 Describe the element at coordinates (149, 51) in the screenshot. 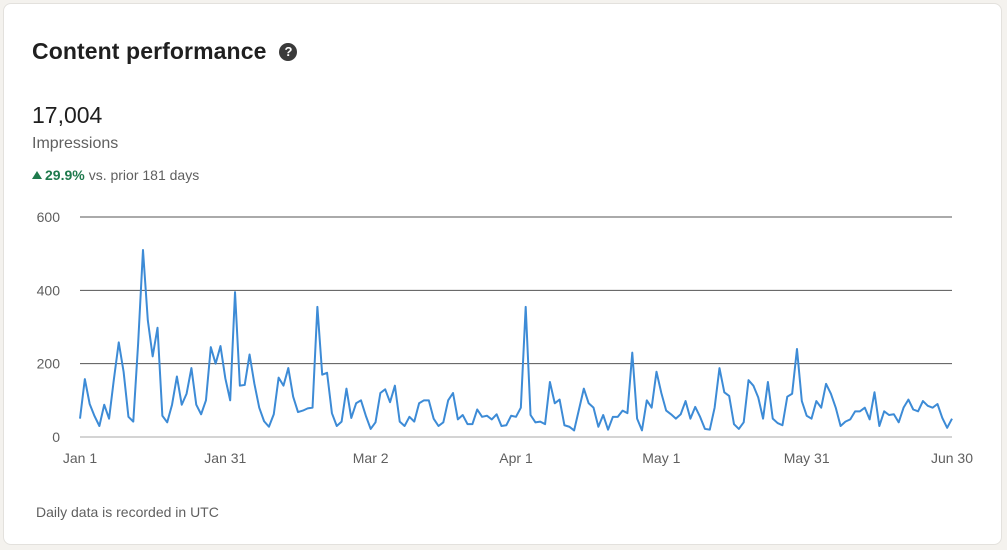

I see `card-title: Content performance` at that location.